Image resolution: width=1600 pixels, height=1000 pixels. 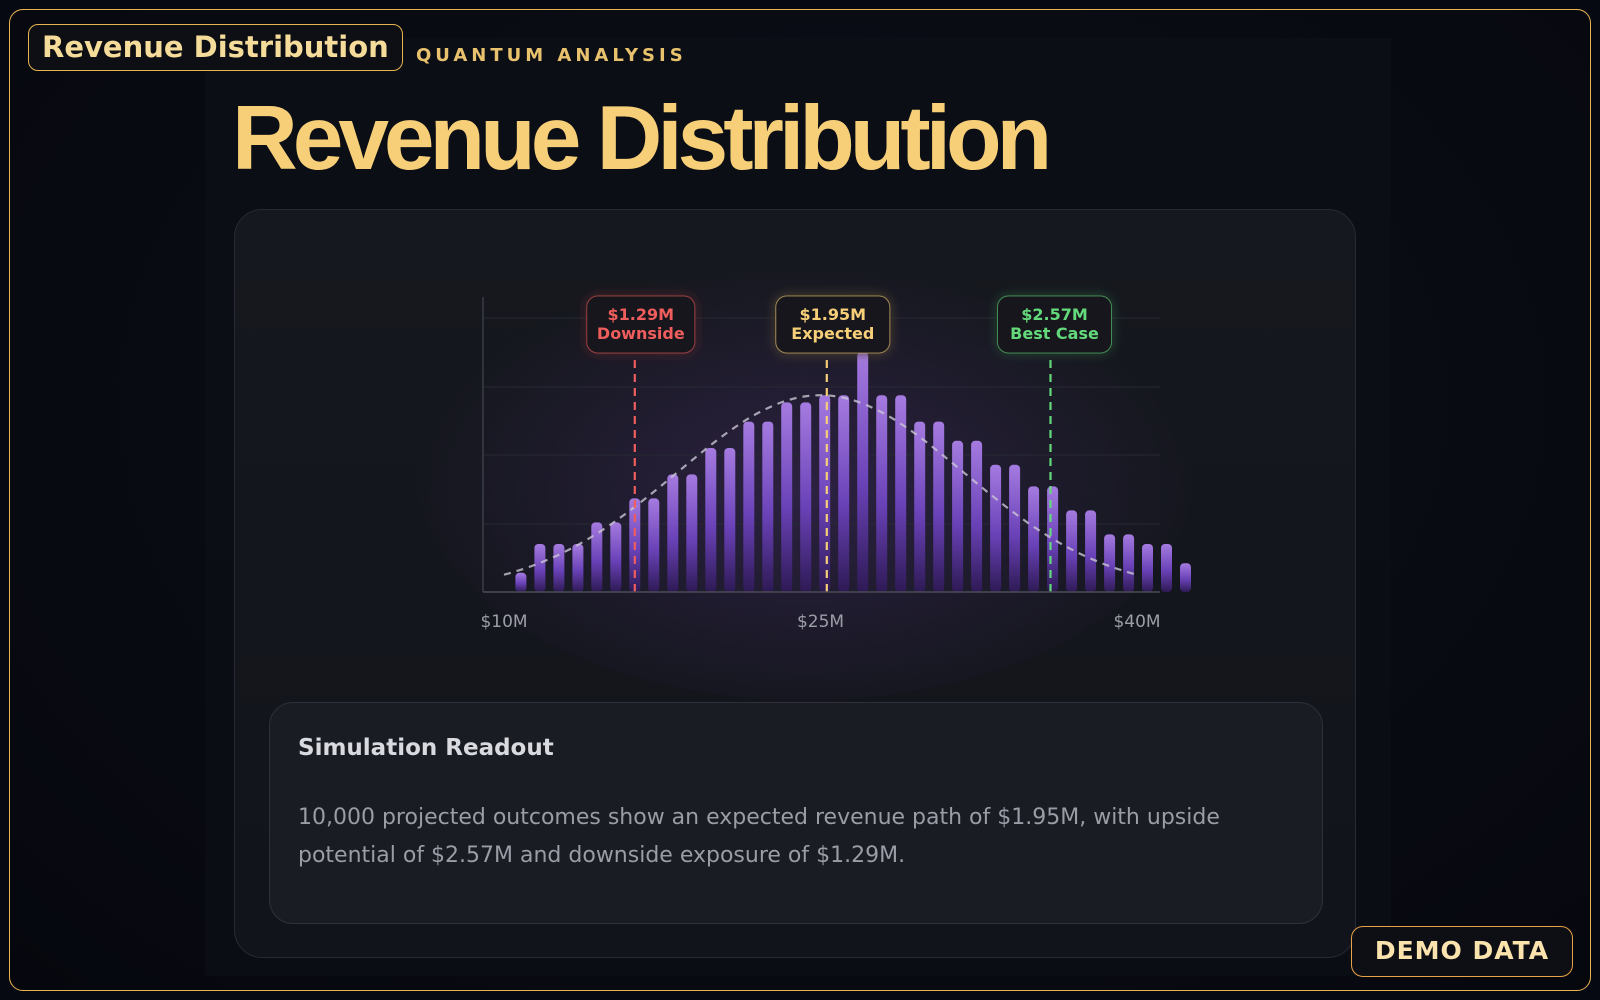 I want to click on x-tick-label: $25M, so click(x=820, y=622).